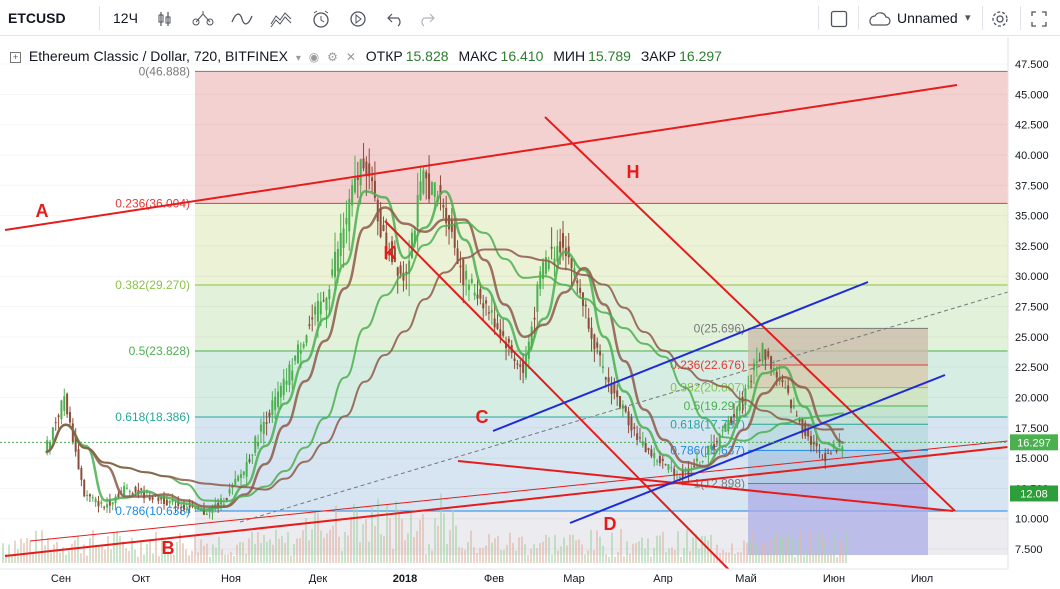 This screenshot has width=1060, height=589. I want to click on alert-icon, so click(321, 18).